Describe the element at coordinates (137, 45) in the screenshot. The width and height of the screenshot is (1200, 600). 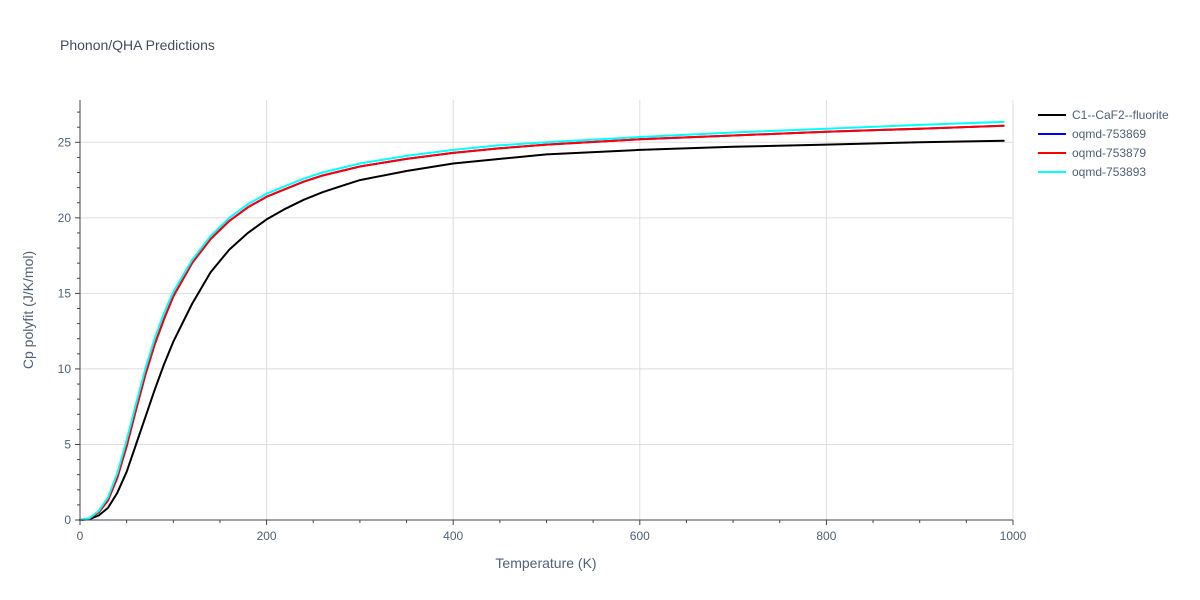
I see `chart-title: Phonon/QHA Predictions` at that location.